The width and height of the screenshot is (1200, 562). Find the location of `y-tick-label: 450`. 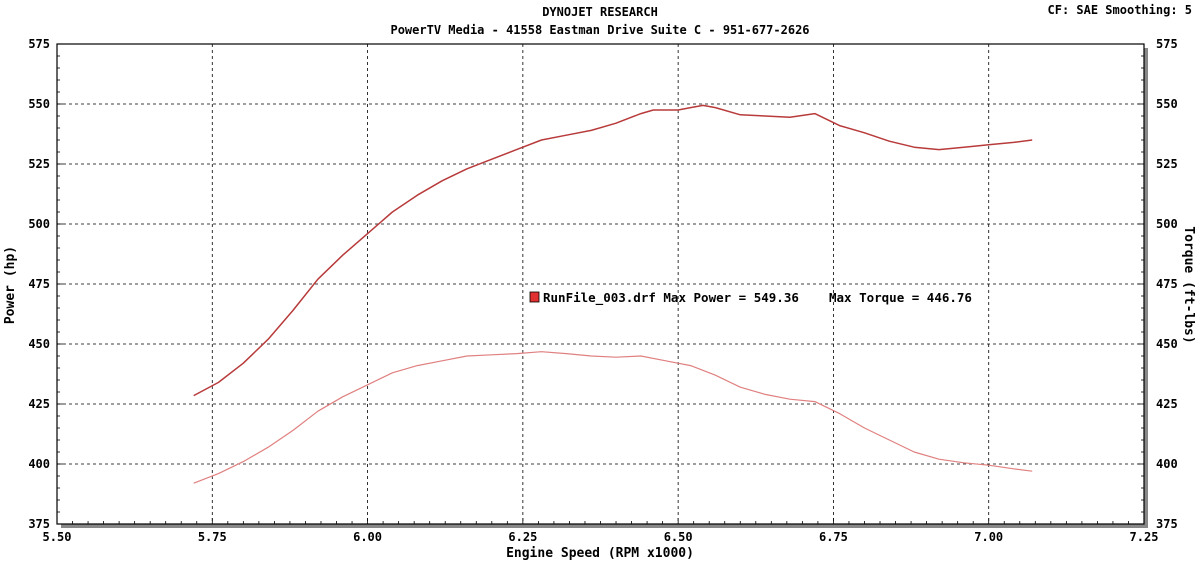

y-tick-label: 450 is located at coordinates (39, 344).